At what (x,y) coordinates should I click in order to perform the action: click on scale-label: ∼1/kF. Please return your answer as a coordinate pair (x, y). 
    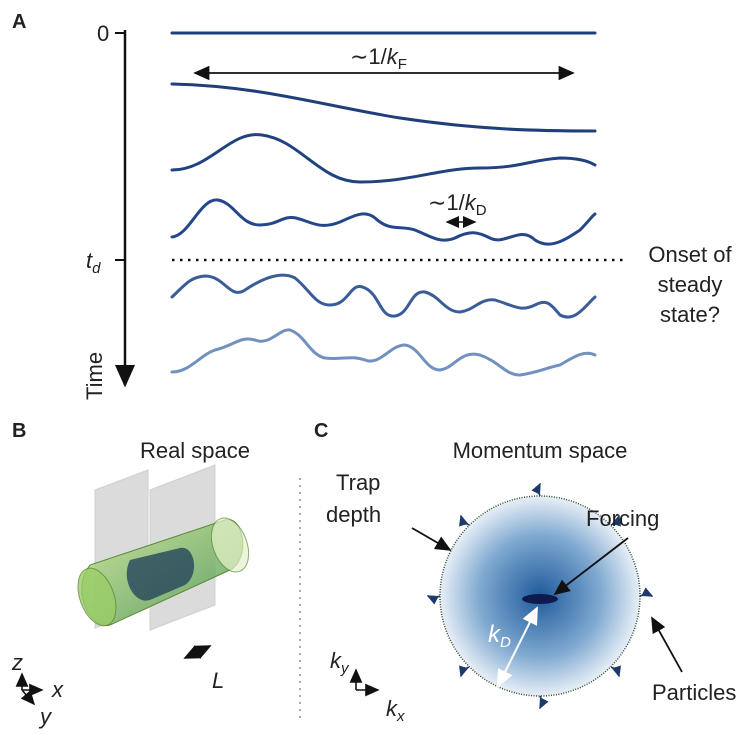
    Looking at the image, I should click on (378, 58).